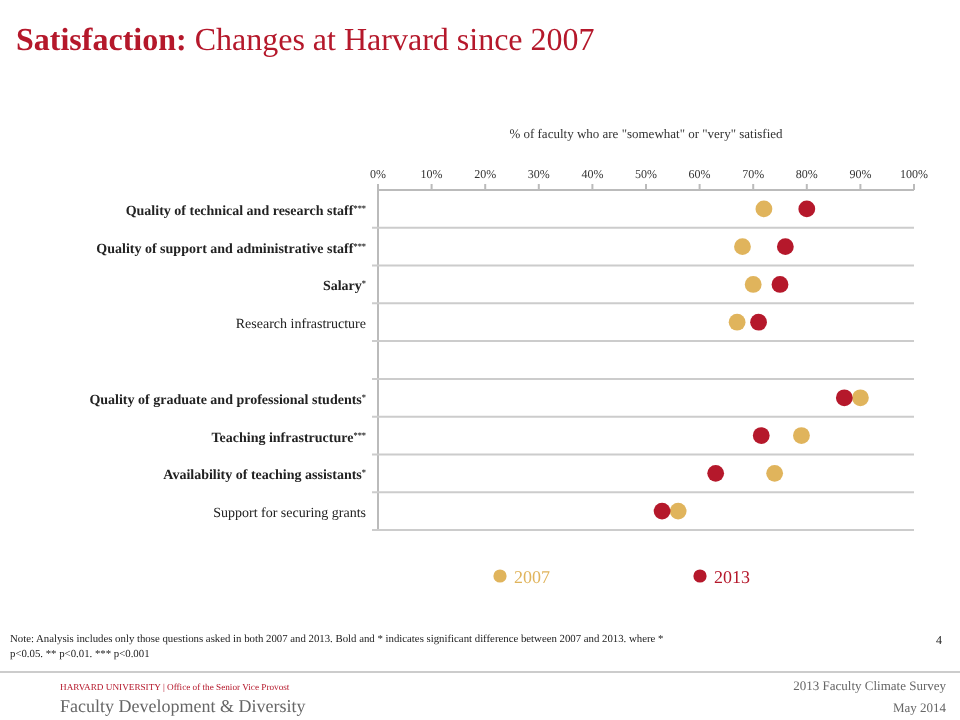 The width and height of the screenshot is (960, 720). What do you see at coordinates (305, 41) in the screenshot?
I see `chart-title: Satisfaction: Changes at Harvard since 2007` at bounding box center [305, 41].